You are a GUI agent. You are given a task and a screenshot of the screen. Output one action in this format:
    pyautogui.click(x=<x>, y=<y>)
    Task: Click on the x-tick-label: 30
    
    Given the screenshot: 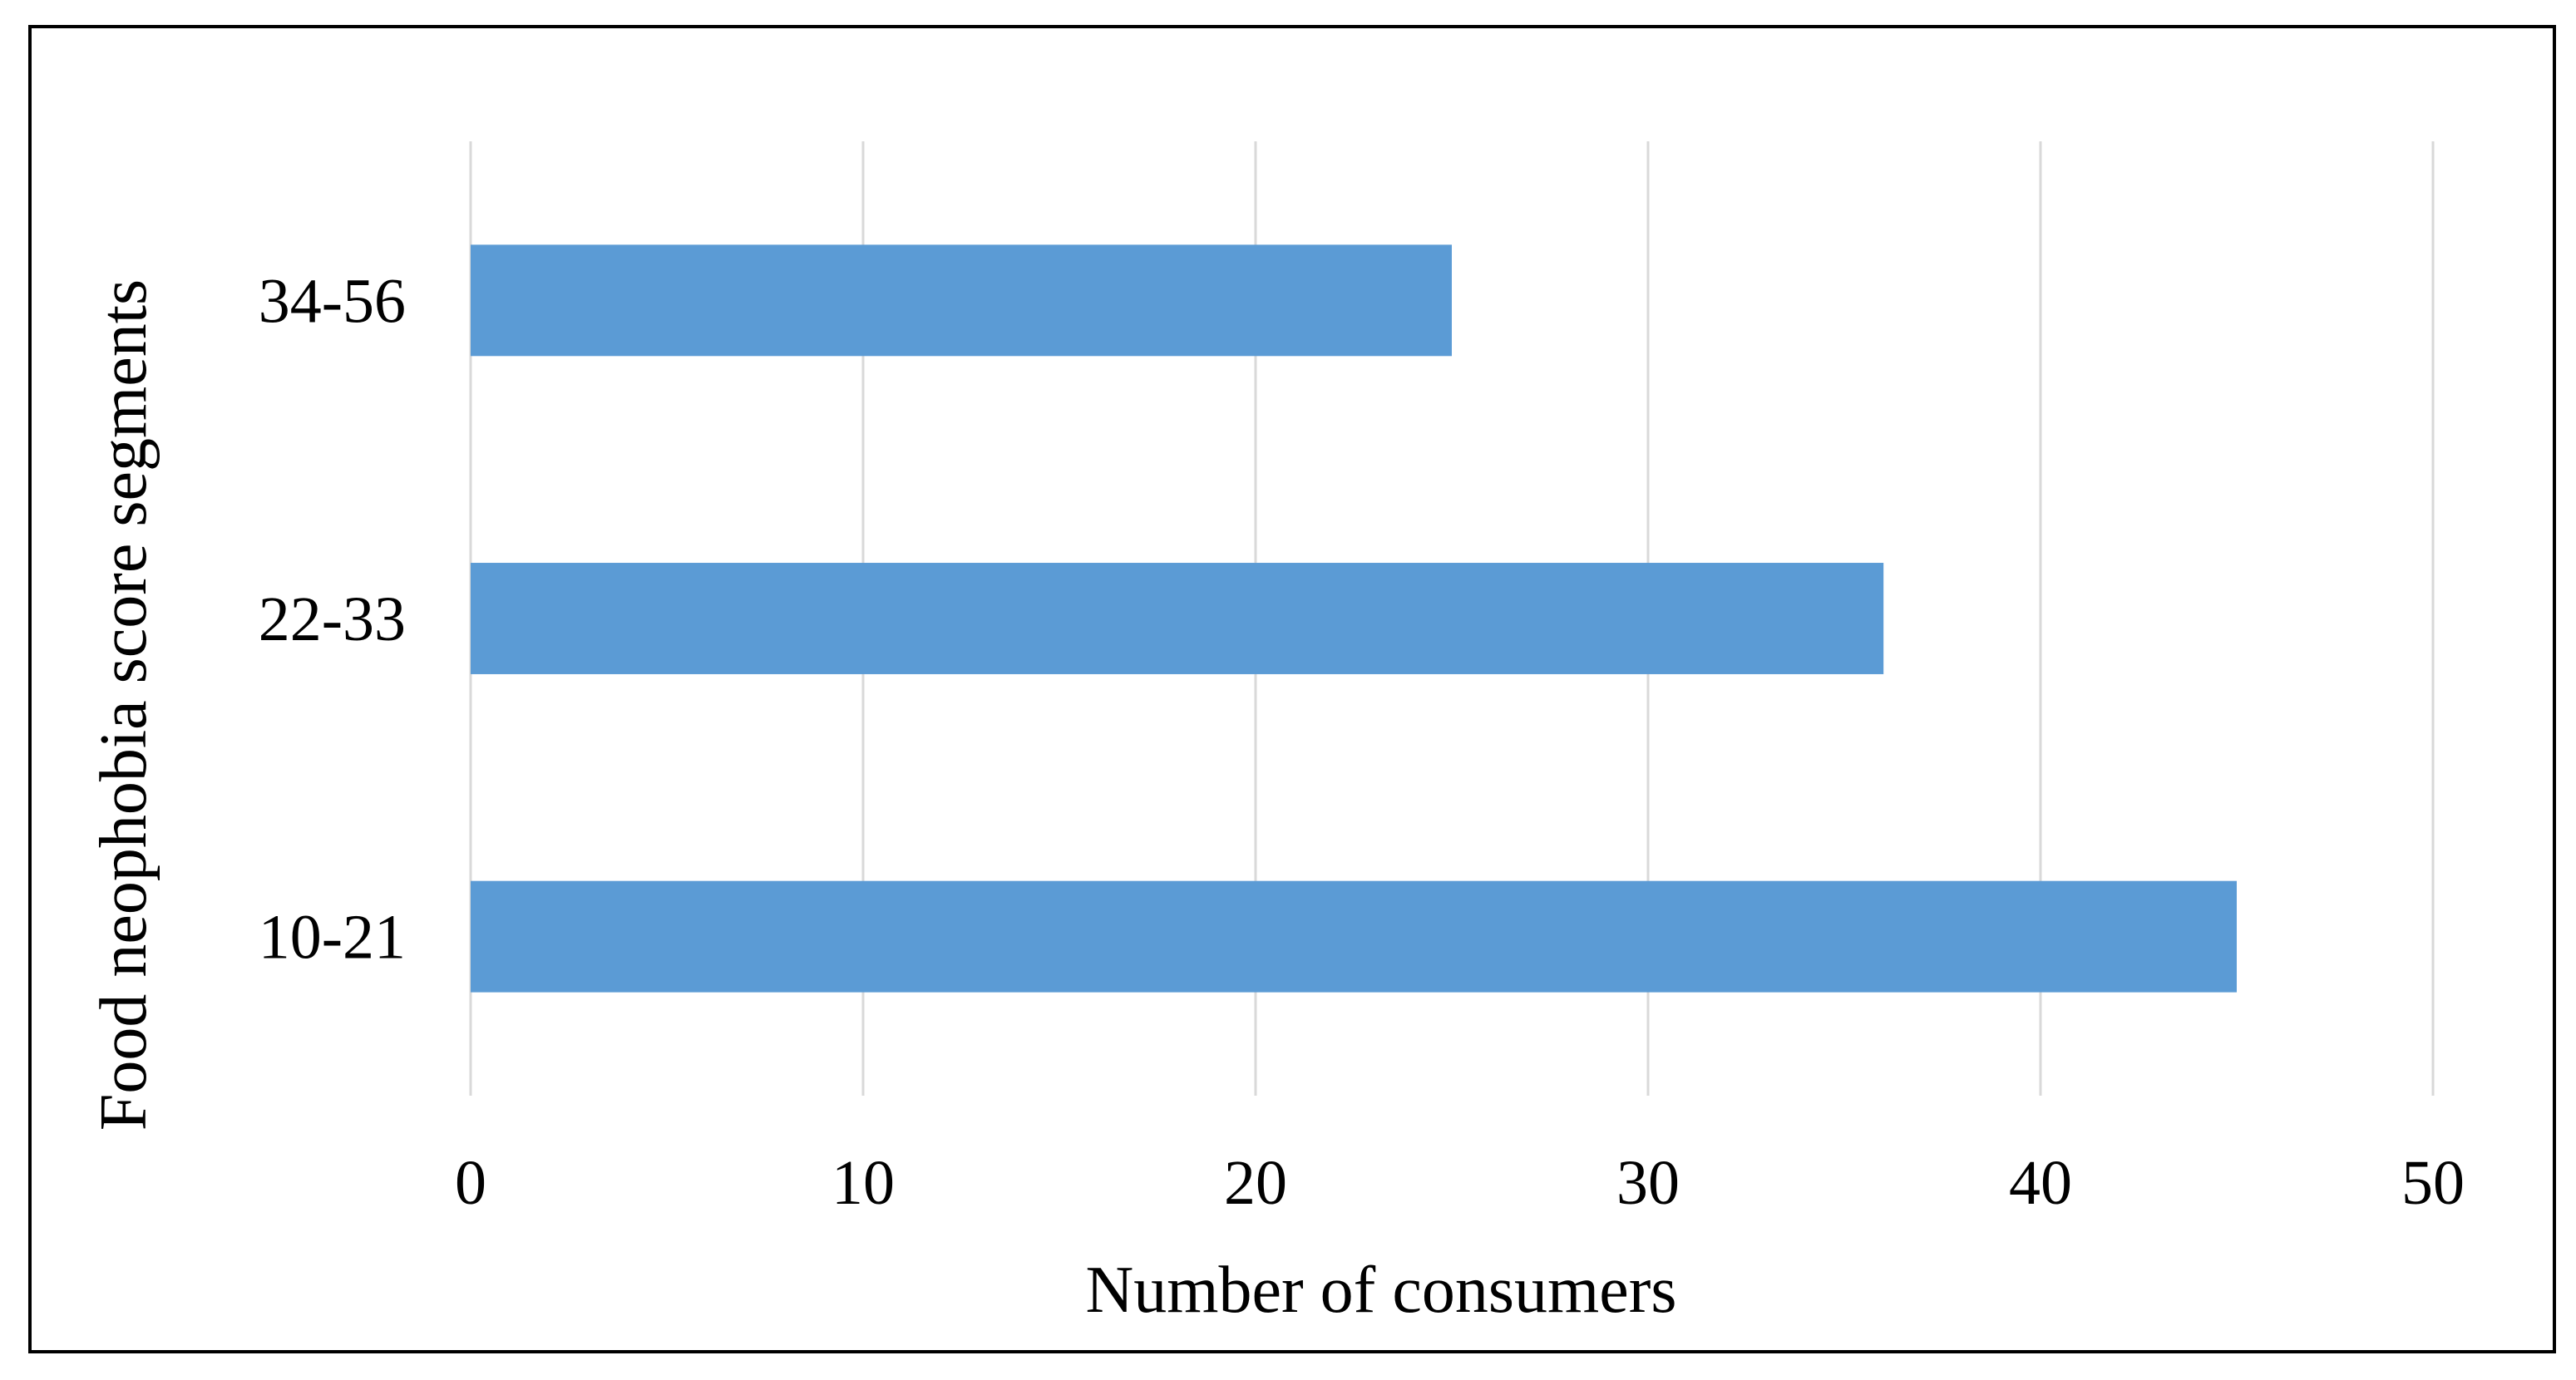 What is the action you would take?
    pyautogui.click(x=1648, y=1183)
    